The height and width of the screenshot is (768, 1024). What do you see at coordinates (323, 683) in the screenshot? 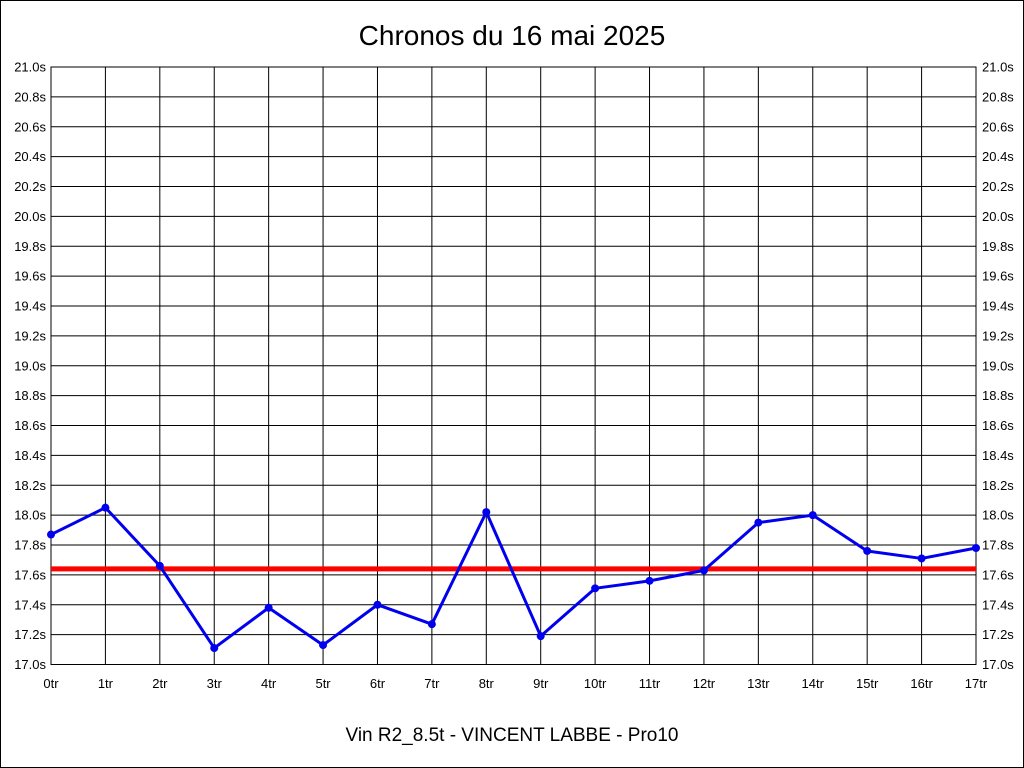
I see `x-tick-label: 5tr` at bounding box center [323, 683].